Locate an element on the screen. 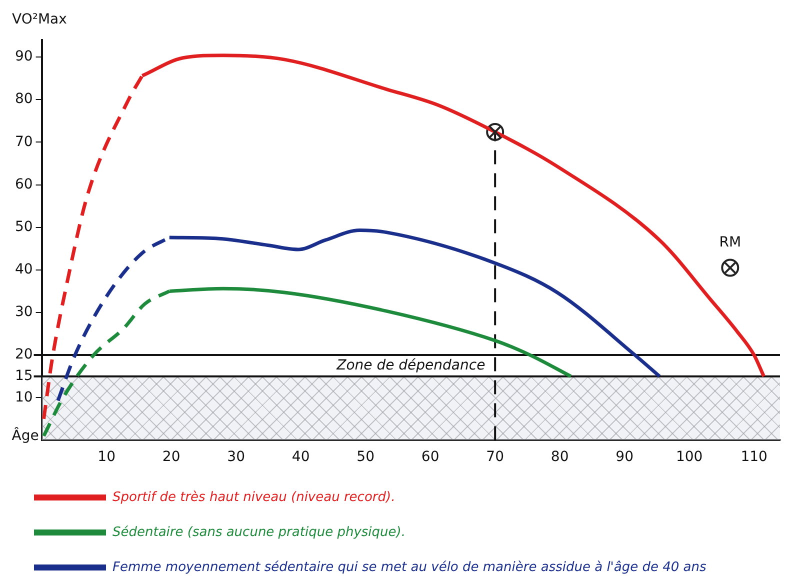  text: Femme moyennement sédentaire qui se met au vélo de manière assidue à l'âge de 40 ans is located at coordinates (409, 567).